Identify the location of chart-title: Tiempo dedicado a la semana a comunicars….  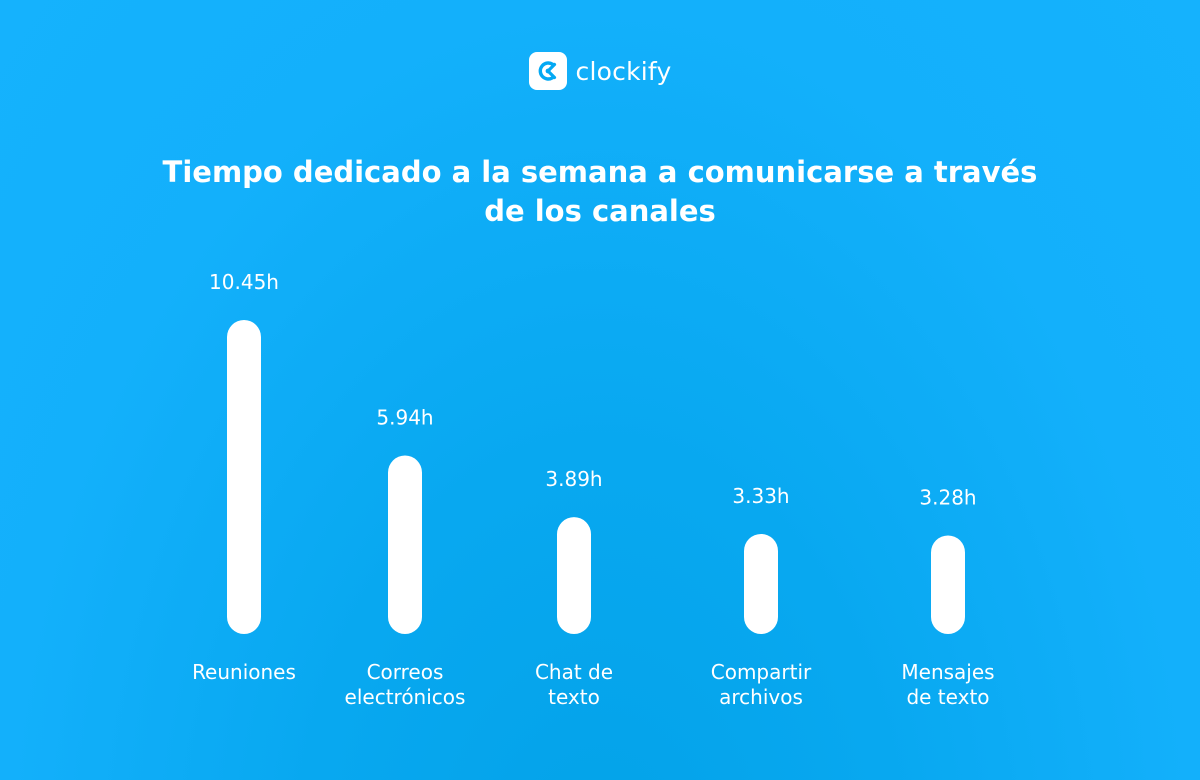
(600, 191).